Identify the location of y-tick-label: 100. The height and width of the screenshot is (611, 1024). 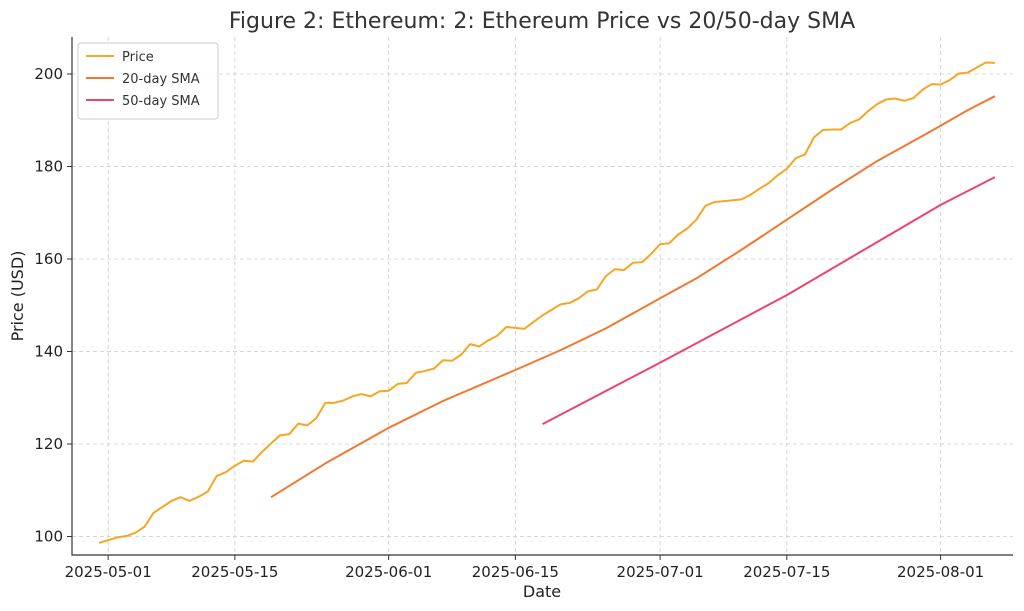
(48, 537).